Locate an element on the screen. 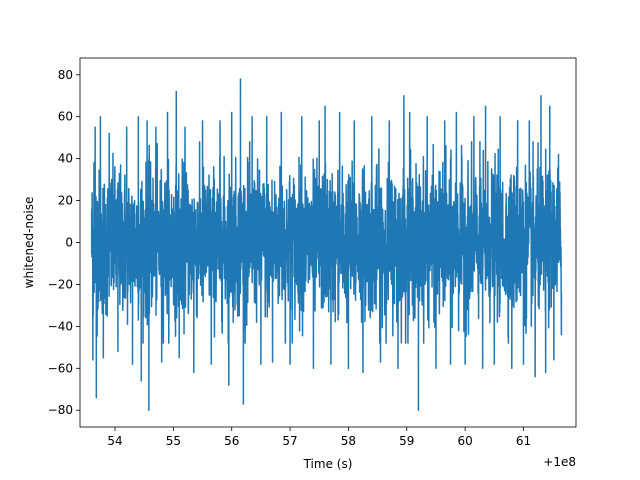 Image resolution: width=640 pixels, height=480 pixels. x-tick-label: 54 is located at coordinates (114, 441).